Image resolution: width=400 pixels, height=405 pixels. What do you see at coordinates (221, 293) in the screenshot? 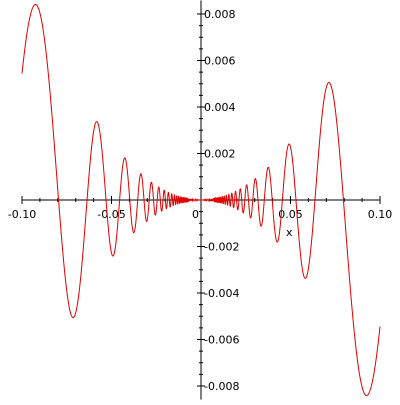
I see `y-tick-label: -0.004` at bounding box center [221, 293].